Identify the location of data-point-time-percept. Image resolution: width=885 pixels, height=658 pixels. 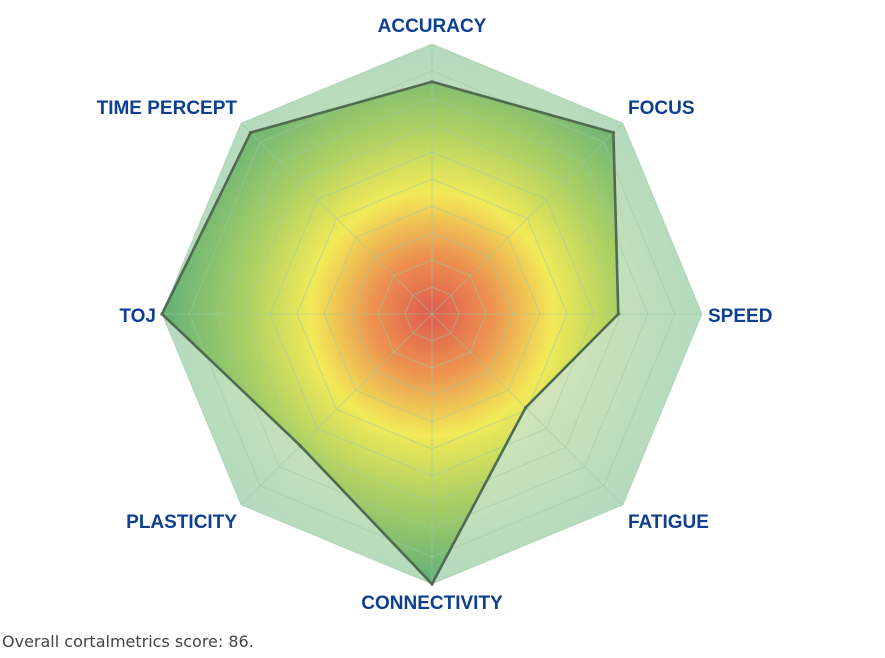
(251, 133).